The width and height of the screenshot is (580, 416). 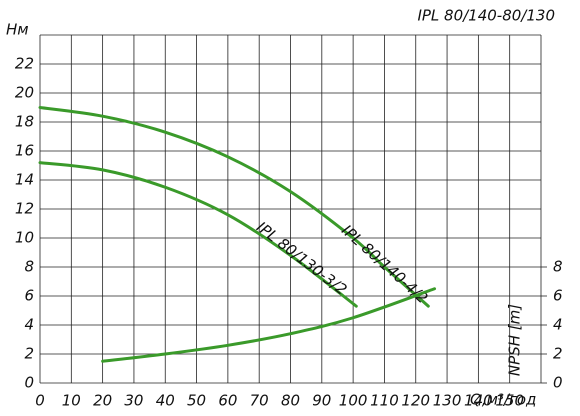 What do you see at coordinates (558, 296) in the screenshot?
I see `y2-tick-label: 6` at bounding box center [558, 296].